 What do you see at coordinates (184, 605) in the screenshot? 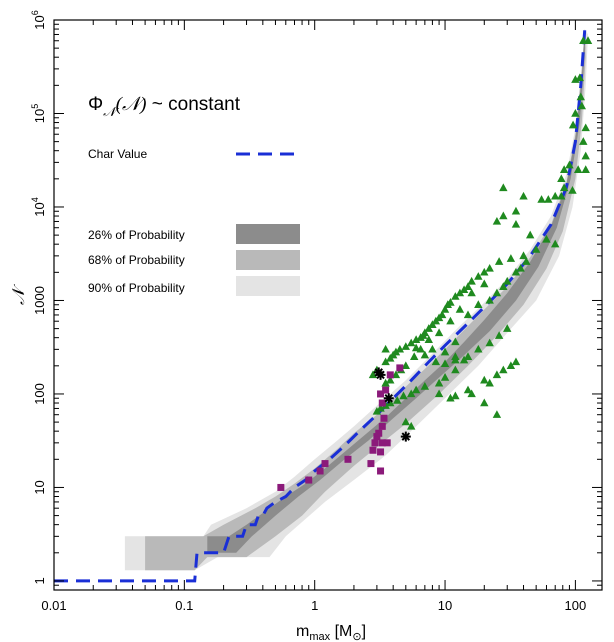
I see `x-tick-label: 0.1` at bounding box center [184, 605].